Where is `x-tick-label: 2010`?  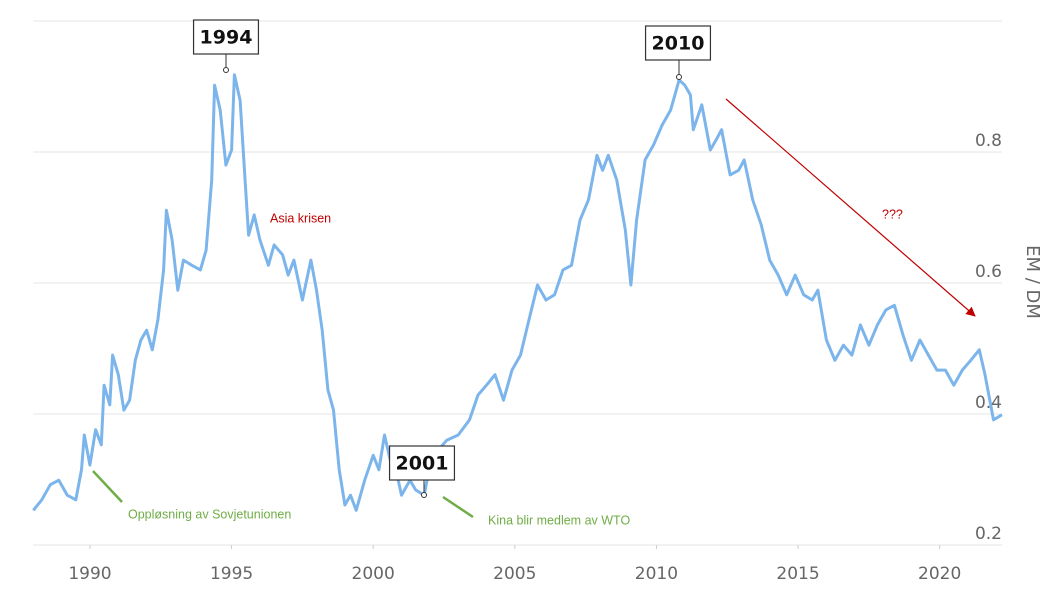 x-tick-label: 2010 is located at coordinates (656, 574).